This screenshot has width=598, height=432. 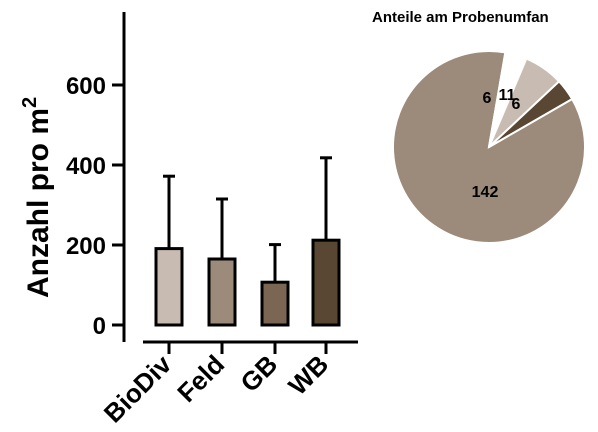 I want to click on y-tick-label: 0, so click(x=99, y=326).